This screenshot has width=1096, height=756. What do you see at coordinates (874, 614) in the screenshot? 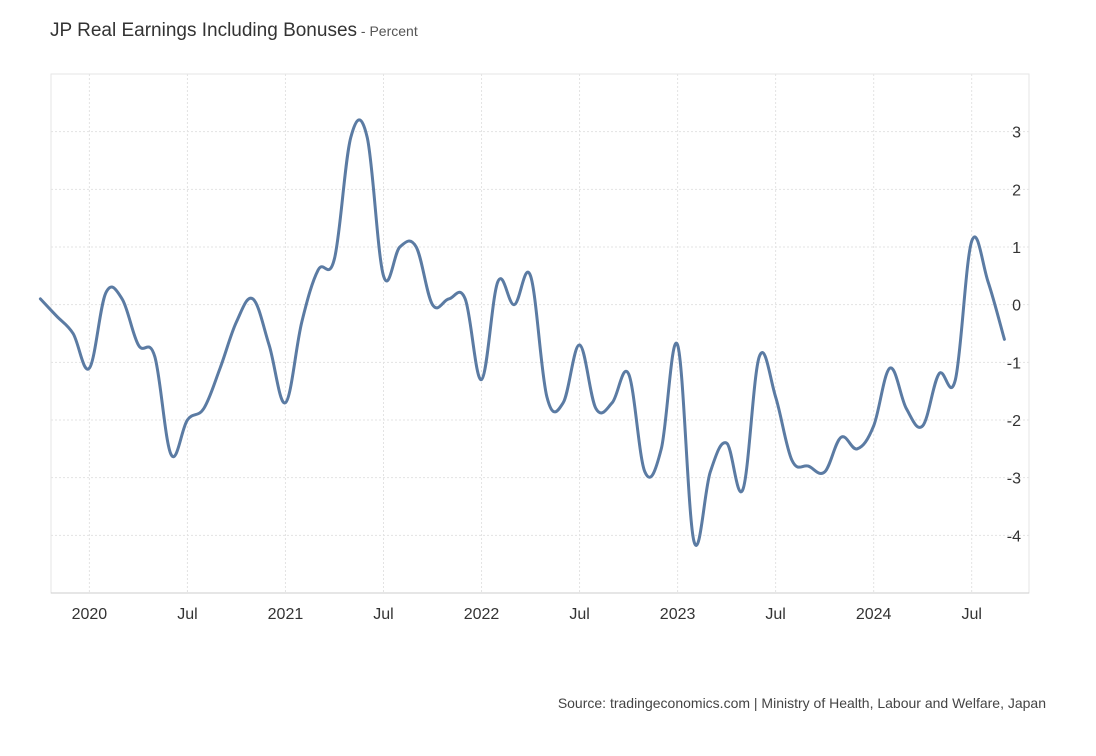
I see `x-tick-label: 2024` at bounding box center [874, 614].